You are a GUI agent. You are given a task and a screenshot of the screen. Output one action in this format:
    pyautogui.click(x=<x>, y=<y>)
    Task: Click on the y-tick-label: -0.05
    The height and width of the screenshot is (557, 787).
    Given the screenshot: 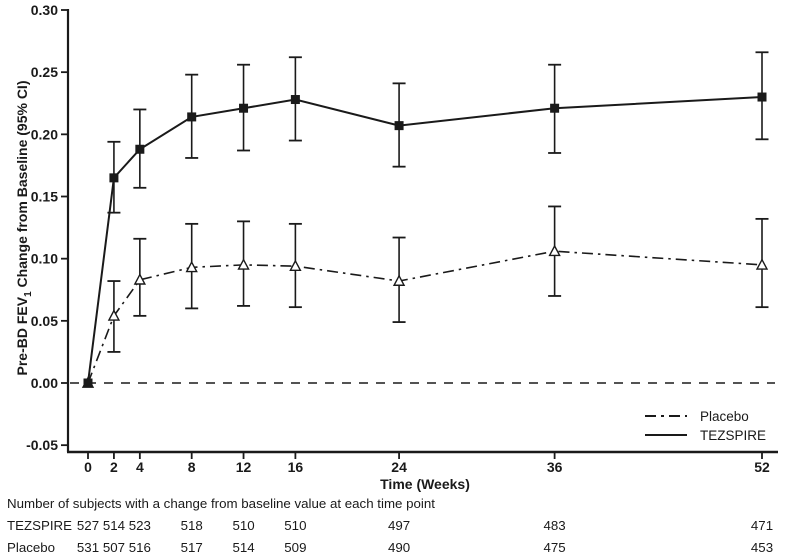 What is the action you would take?
    pyautogui.click(x=42, y=445)
    